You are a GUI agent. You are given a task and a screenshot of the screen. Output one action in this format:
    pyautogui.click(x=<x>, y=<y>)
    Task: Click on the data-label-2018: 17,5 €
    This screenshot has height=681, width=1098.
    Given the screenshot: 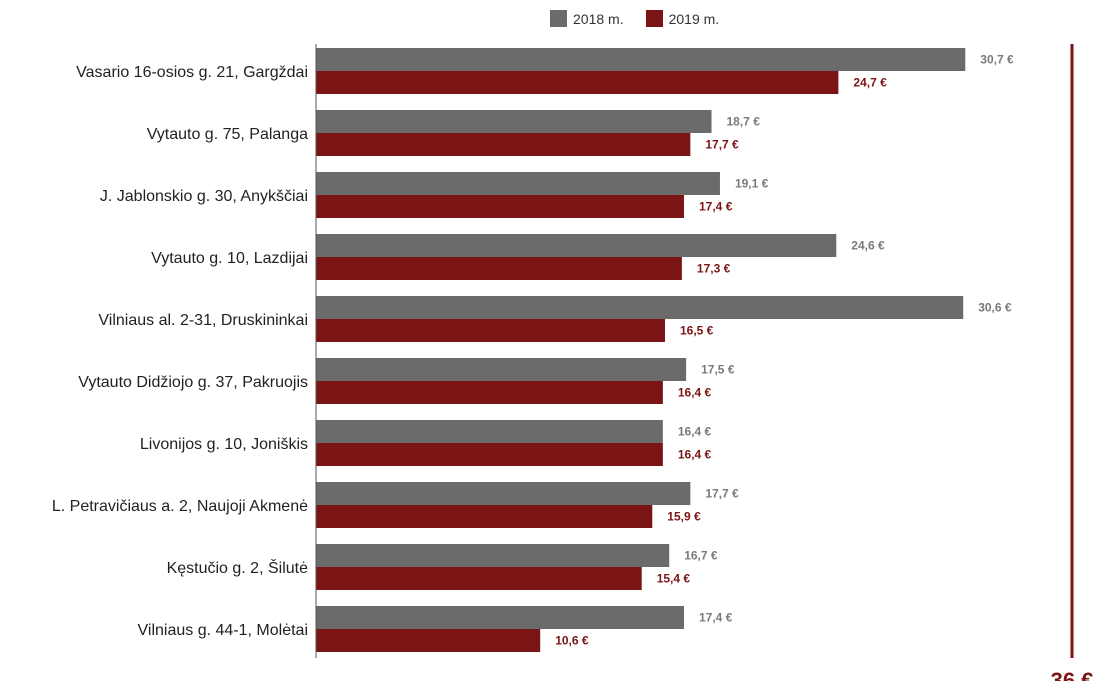 What is the action you would take?
    pyautogui.click(x=718, y=370)
    